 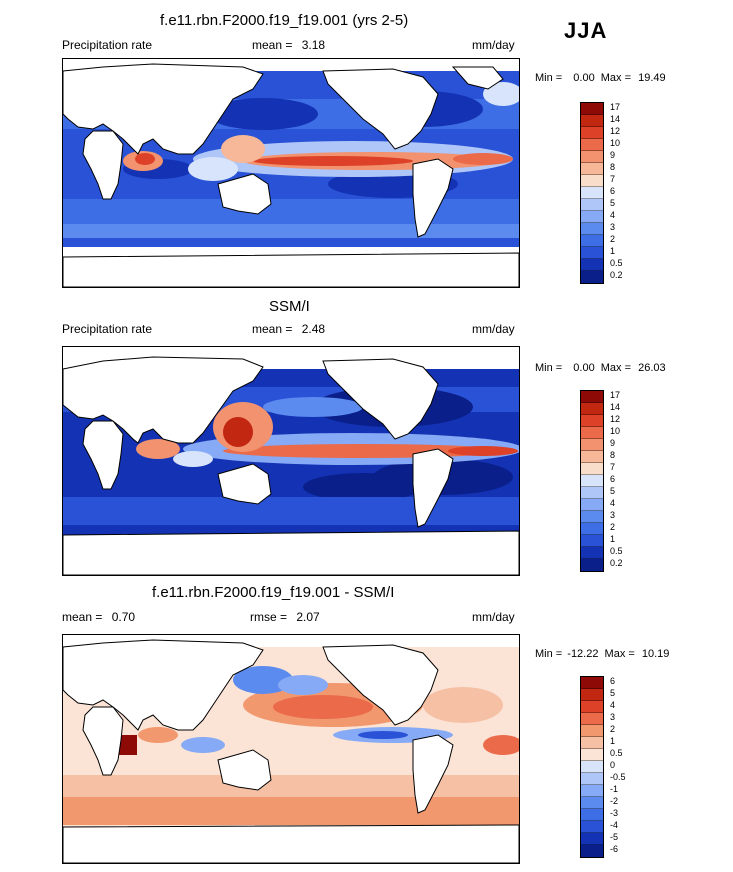 What do you see at coordinates (613, 455) in the screenshot?
I see `panel2-colorbar-tick: 8` at bounding box center [613, 455].